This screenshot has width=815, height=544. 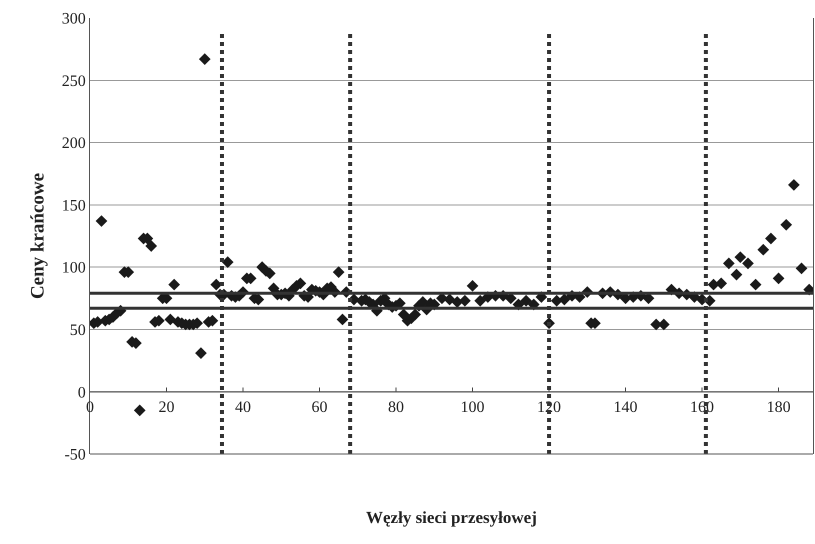 I want to click on x-tick-label: 100, so click(x=472, y=407).